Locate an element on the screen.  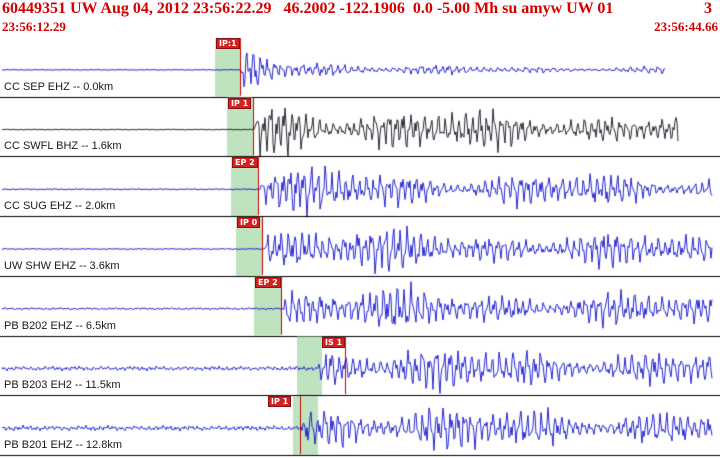
window-start-time: 23:56:12.29 is located at coordinates (34, 26).